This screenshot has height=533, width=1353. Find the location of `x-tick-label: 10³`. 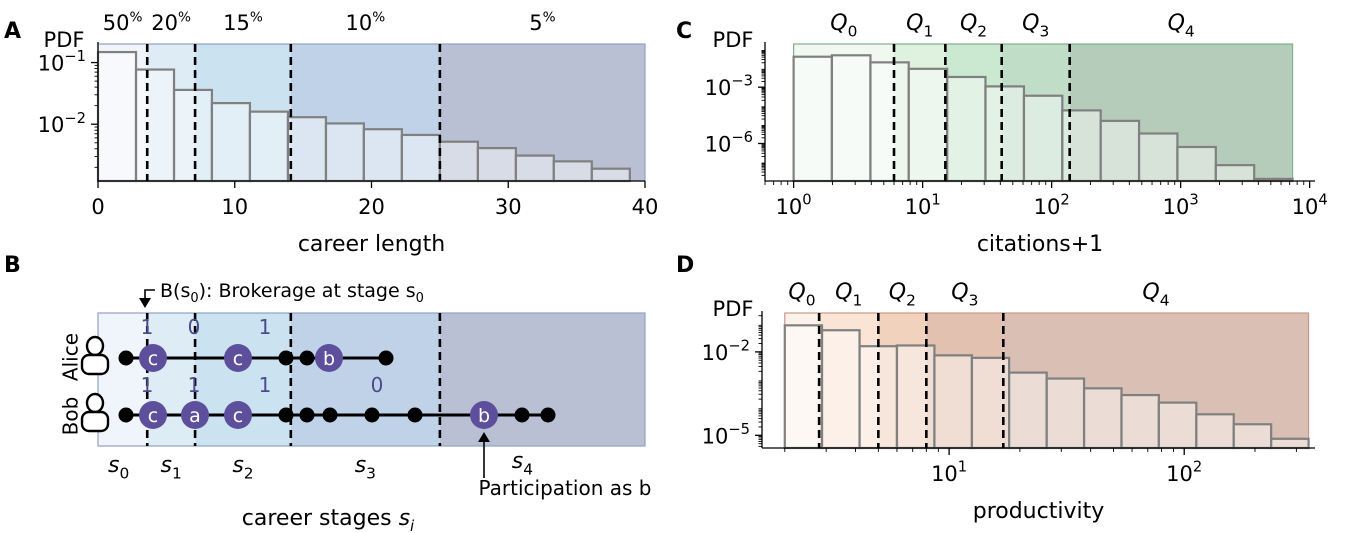

x-tick-label: 10³ is located at coordinates (1181, 205).